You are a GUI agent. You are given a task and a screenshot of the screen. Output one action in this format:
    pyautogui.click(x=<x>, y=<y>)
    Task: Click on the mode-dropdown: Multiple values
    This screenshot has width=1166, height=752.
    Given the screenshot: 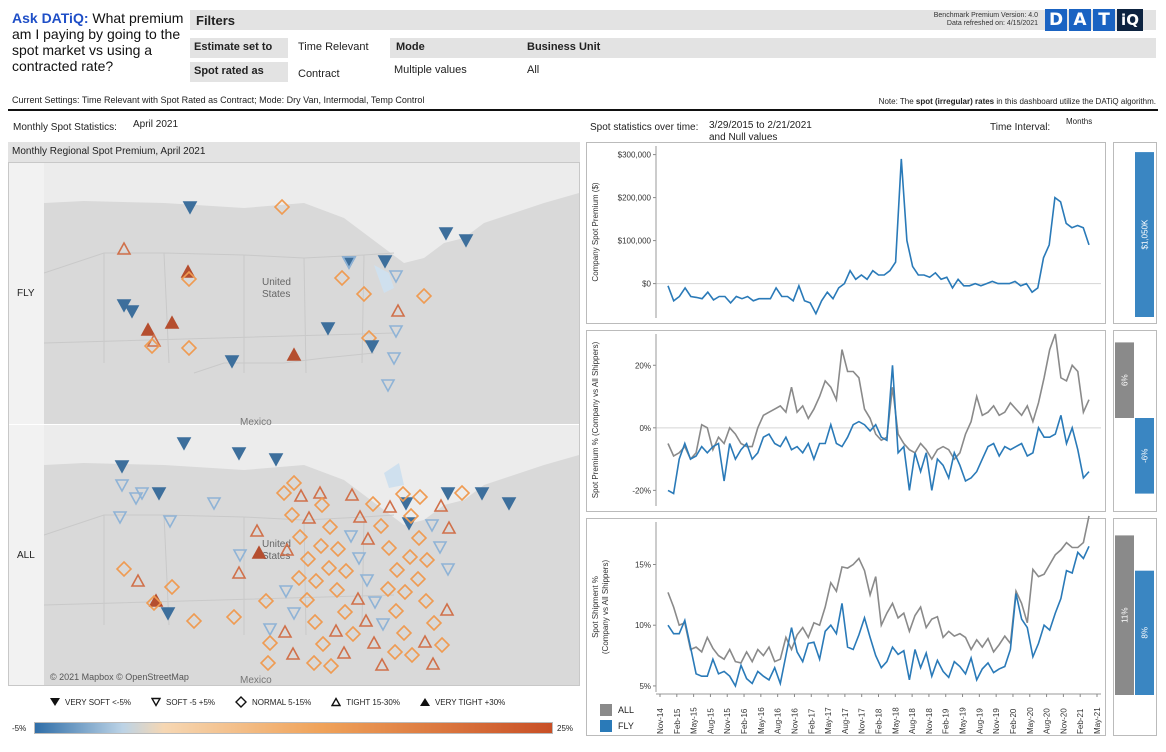 What is the action you would take?
    pyautogui.click(x=430, y=70)
    